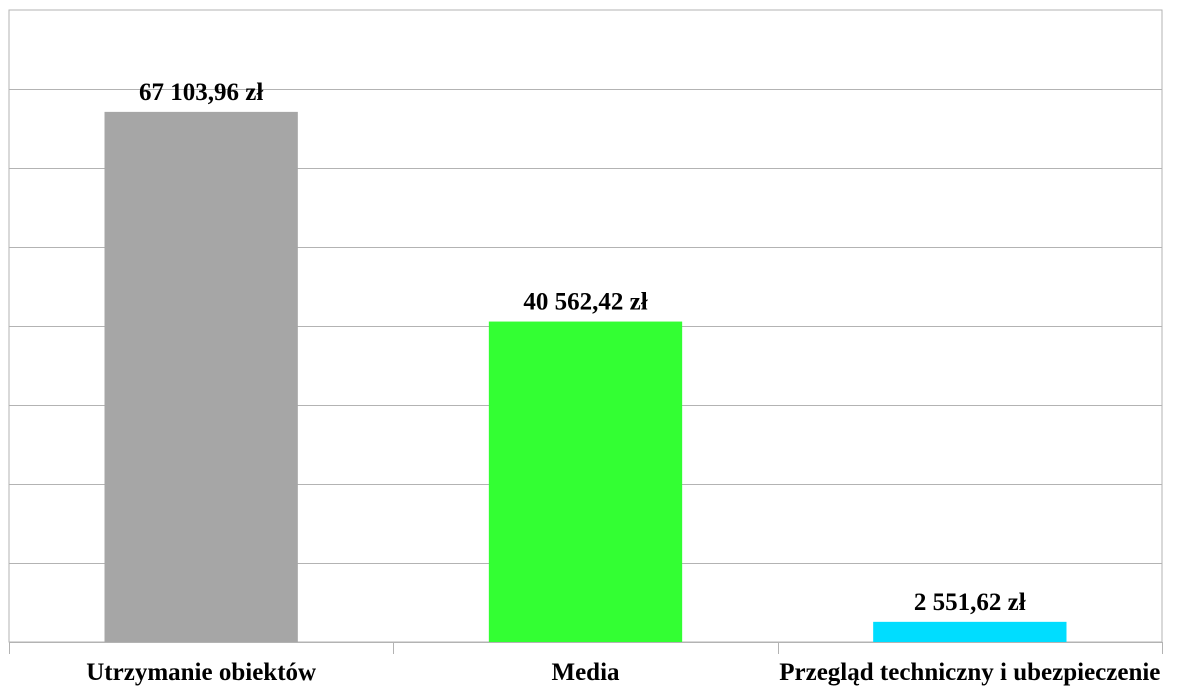  What do you see at coordinates (586, 648) in the screenshot?
I see `x-axis` at bounding box center [586, 648].